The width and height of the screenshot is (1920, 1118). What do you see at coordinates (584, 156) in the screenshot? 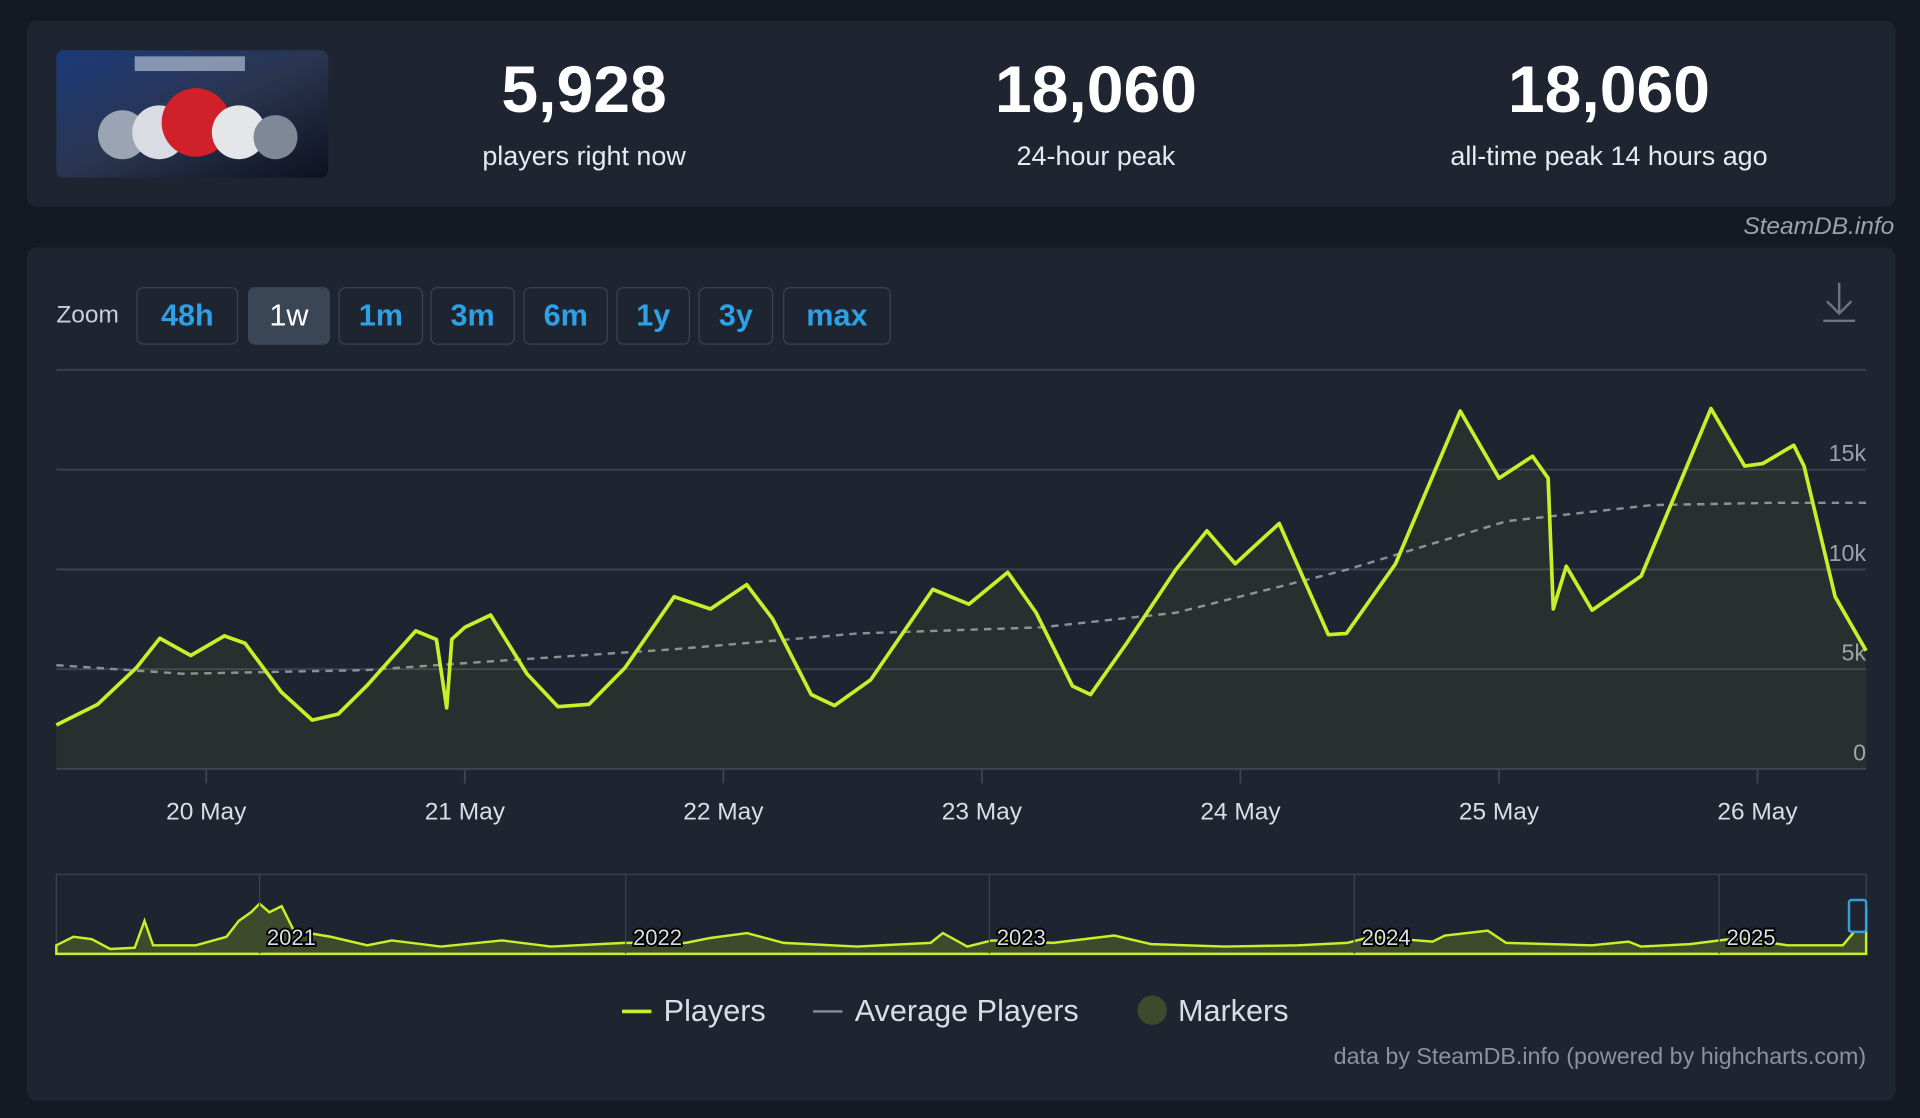
I see `stat-label: players right now` at bounding box center [584, 156].